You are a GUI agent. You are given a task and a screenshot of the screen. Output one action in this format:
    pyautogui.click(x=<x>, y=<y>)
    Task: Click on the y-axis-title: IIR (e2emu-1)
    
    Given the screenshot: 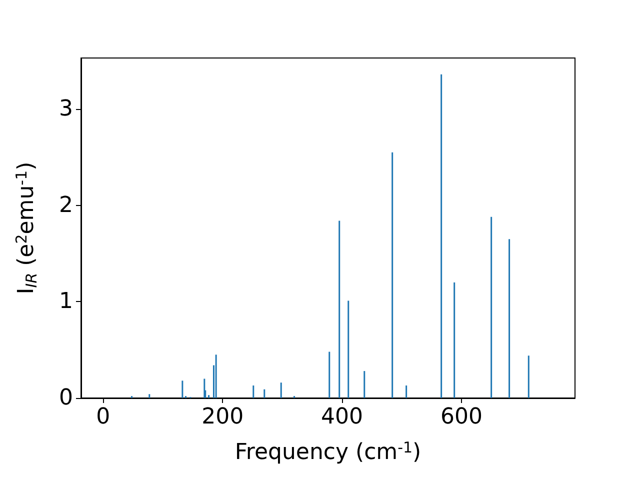 What is the action you would take?
    pyautogui.click(x=26, y=228)
    